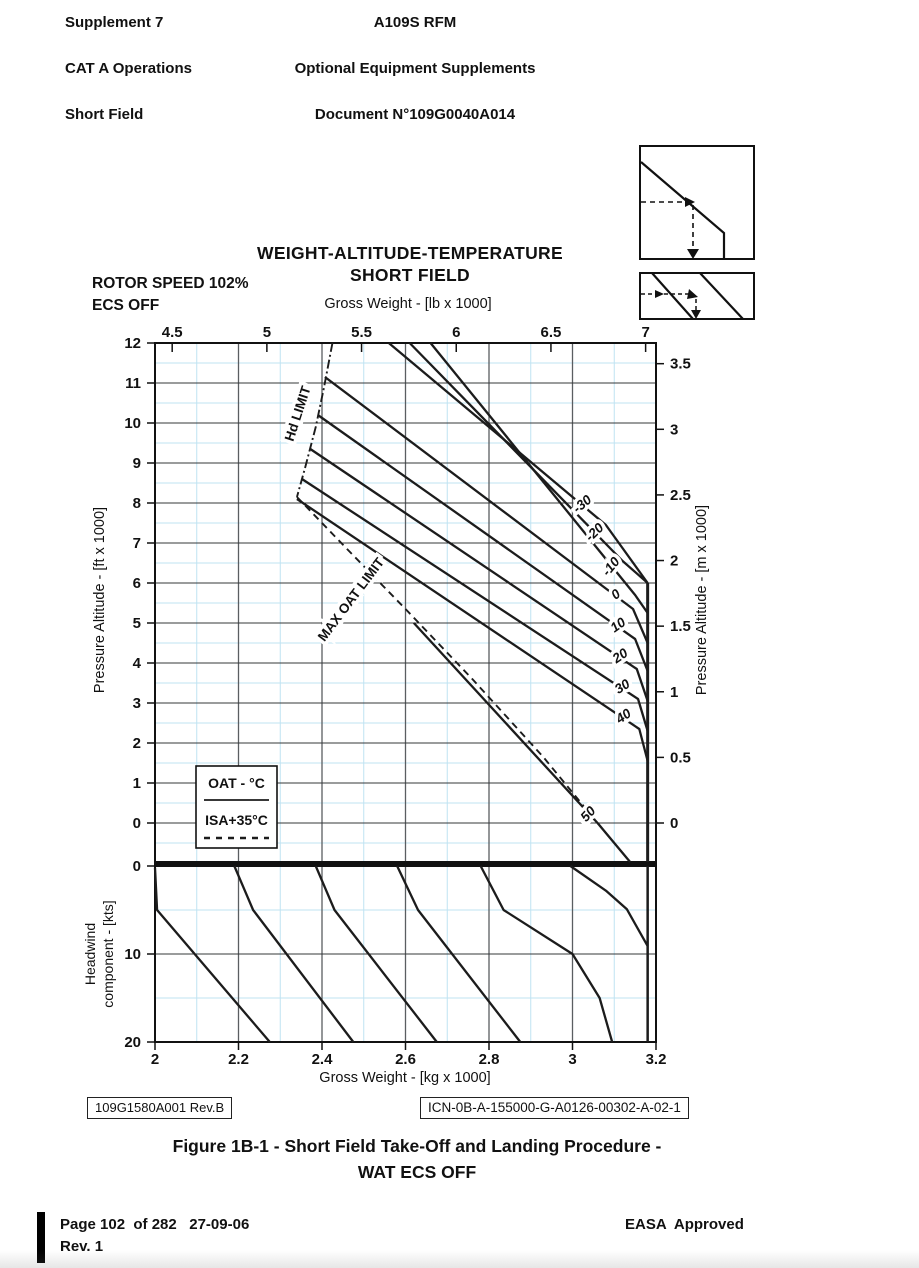  Describe the element at coordinates (489, 1059) in the screenshot. I see `svg-text: 2.8` at that location.